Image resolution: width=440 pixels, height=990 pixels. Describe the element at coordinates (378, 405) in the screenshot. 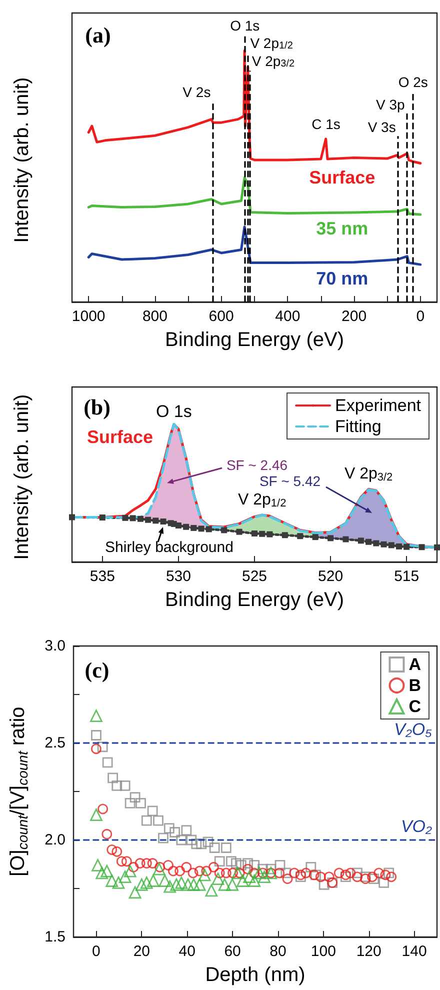

I see `legend-label: Experiment` at that location.